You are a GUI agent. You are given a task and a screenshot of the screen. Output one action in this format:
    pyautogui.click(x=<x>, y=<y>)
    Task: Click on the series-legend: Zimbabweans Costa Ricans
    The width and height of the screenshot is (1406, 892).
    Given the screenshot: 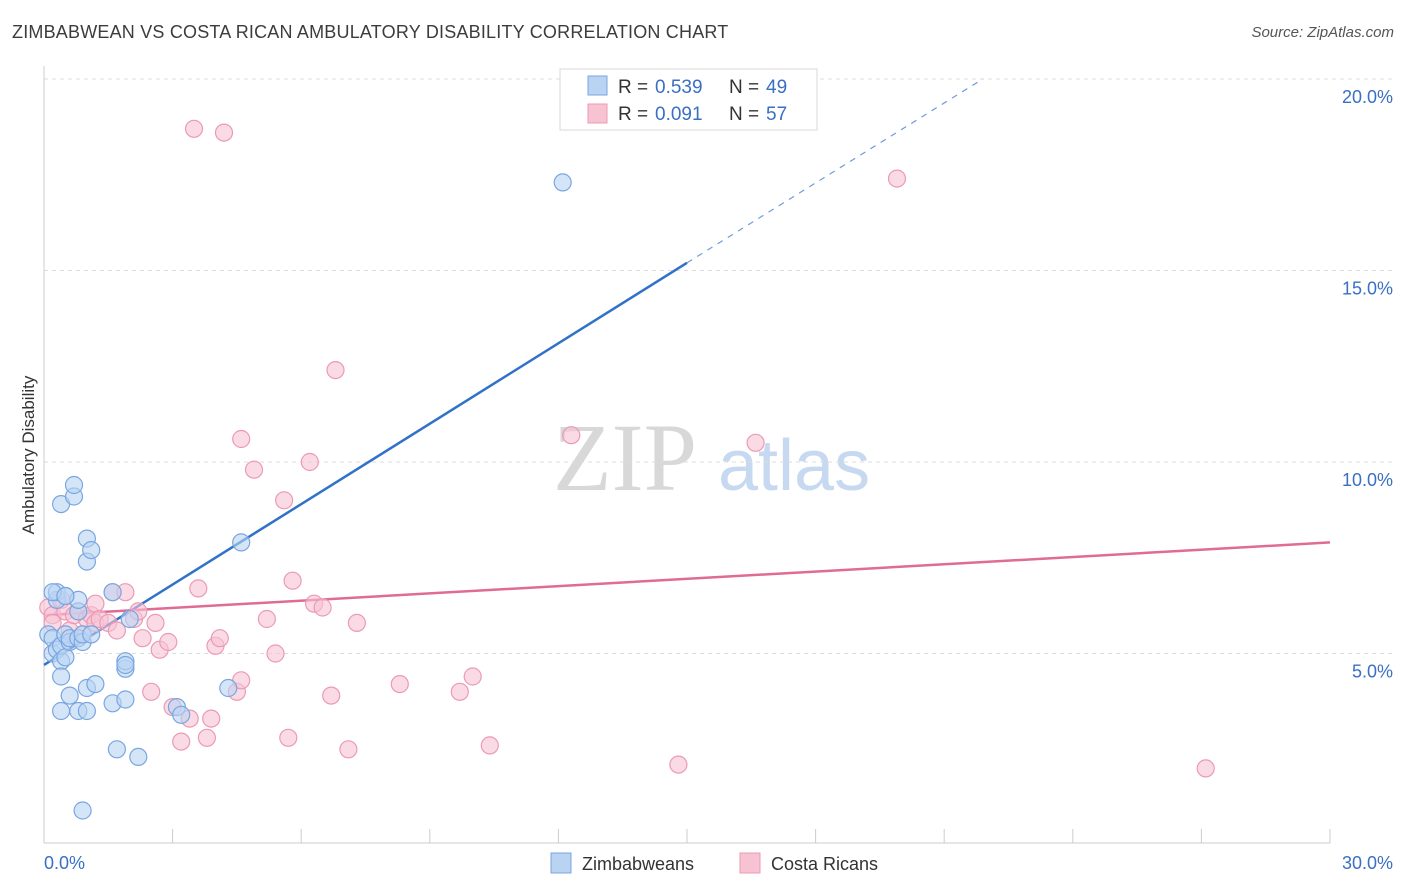 What is the action you would take?
    pyautogui.click(x=714, y=863)
    